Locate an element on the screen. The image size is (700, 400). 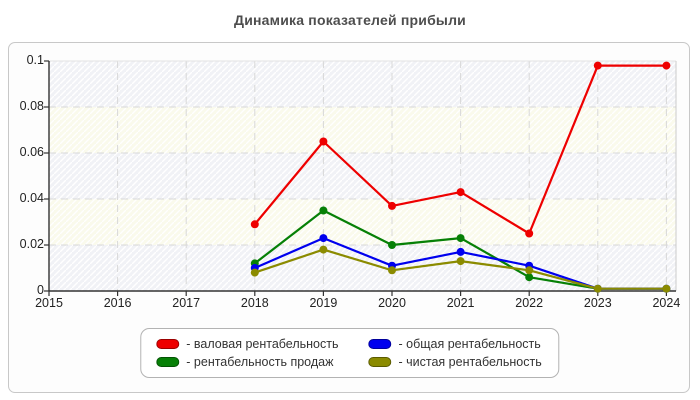
y-tick-label-0.04: 0.04 is located at coordinates (31, 198).